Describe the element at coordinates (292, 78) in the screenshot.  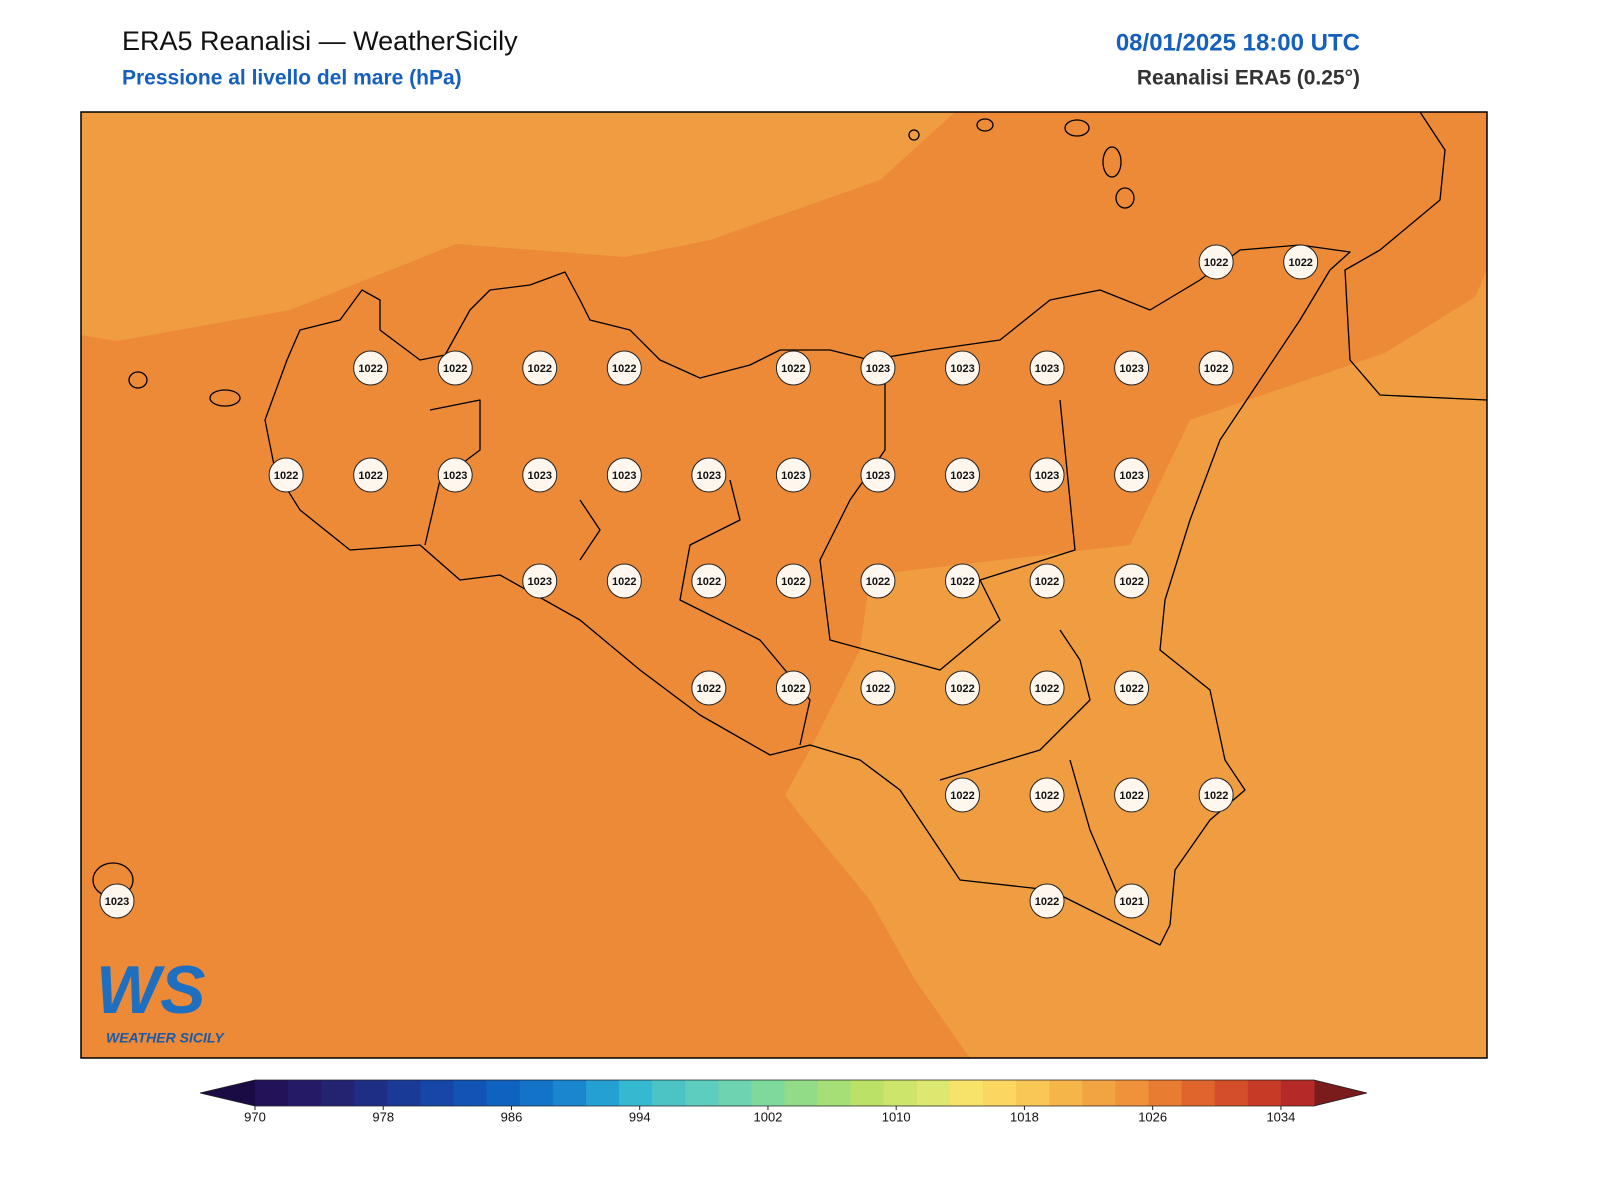
I see `subtitle: Pressione al livello del mare (hPa)` at that location.